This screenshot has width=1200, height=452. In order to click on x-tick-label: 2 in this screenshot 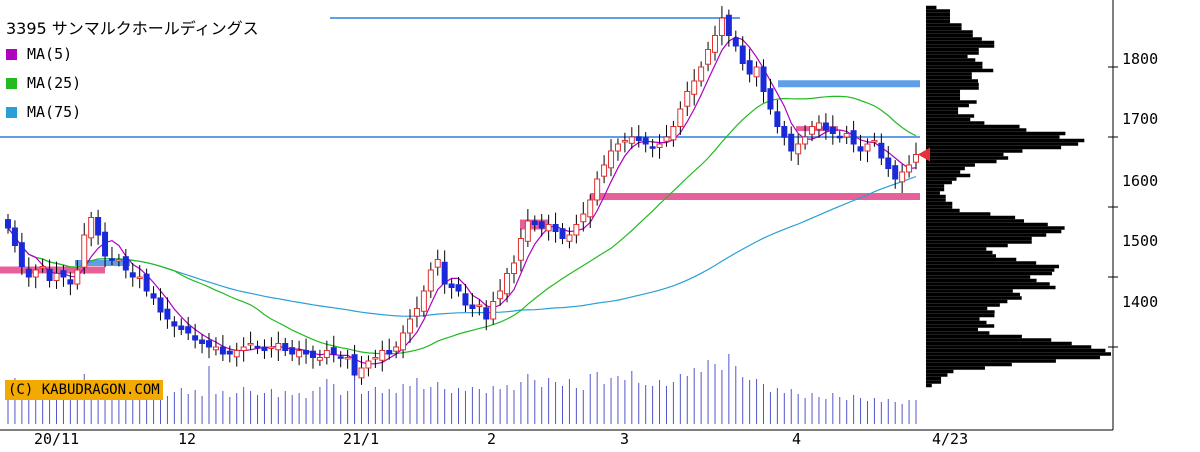, I will do `click(492, 439)`.